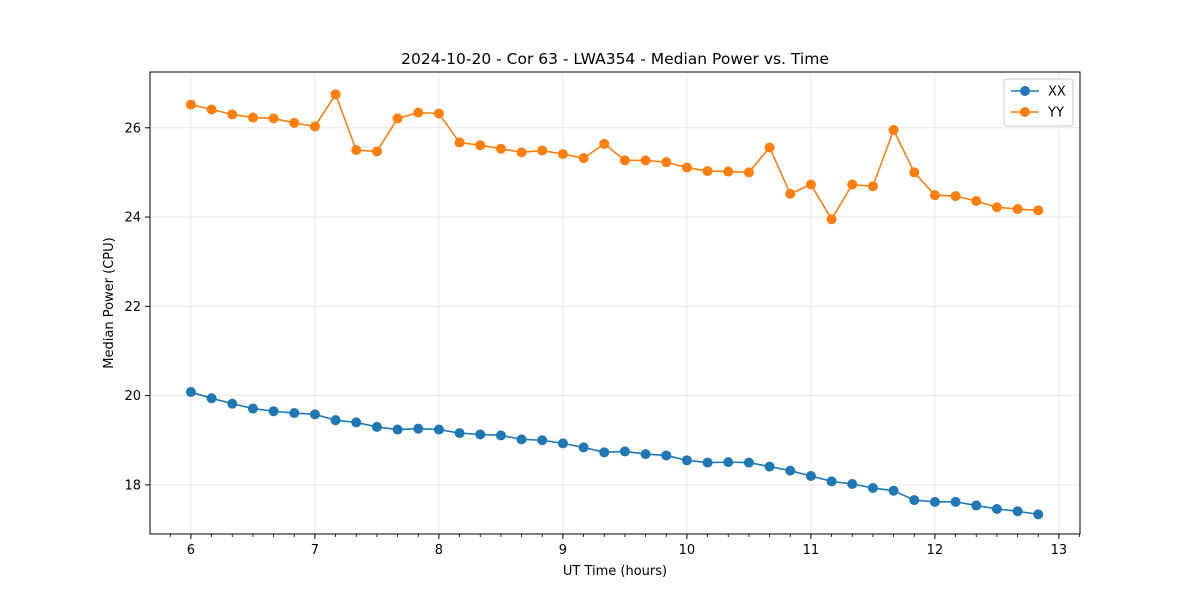  What do you see at coordinates (1025, 91) in the screenshot?
I see `legend-marker-xx` at bounding box center [1025, 91].